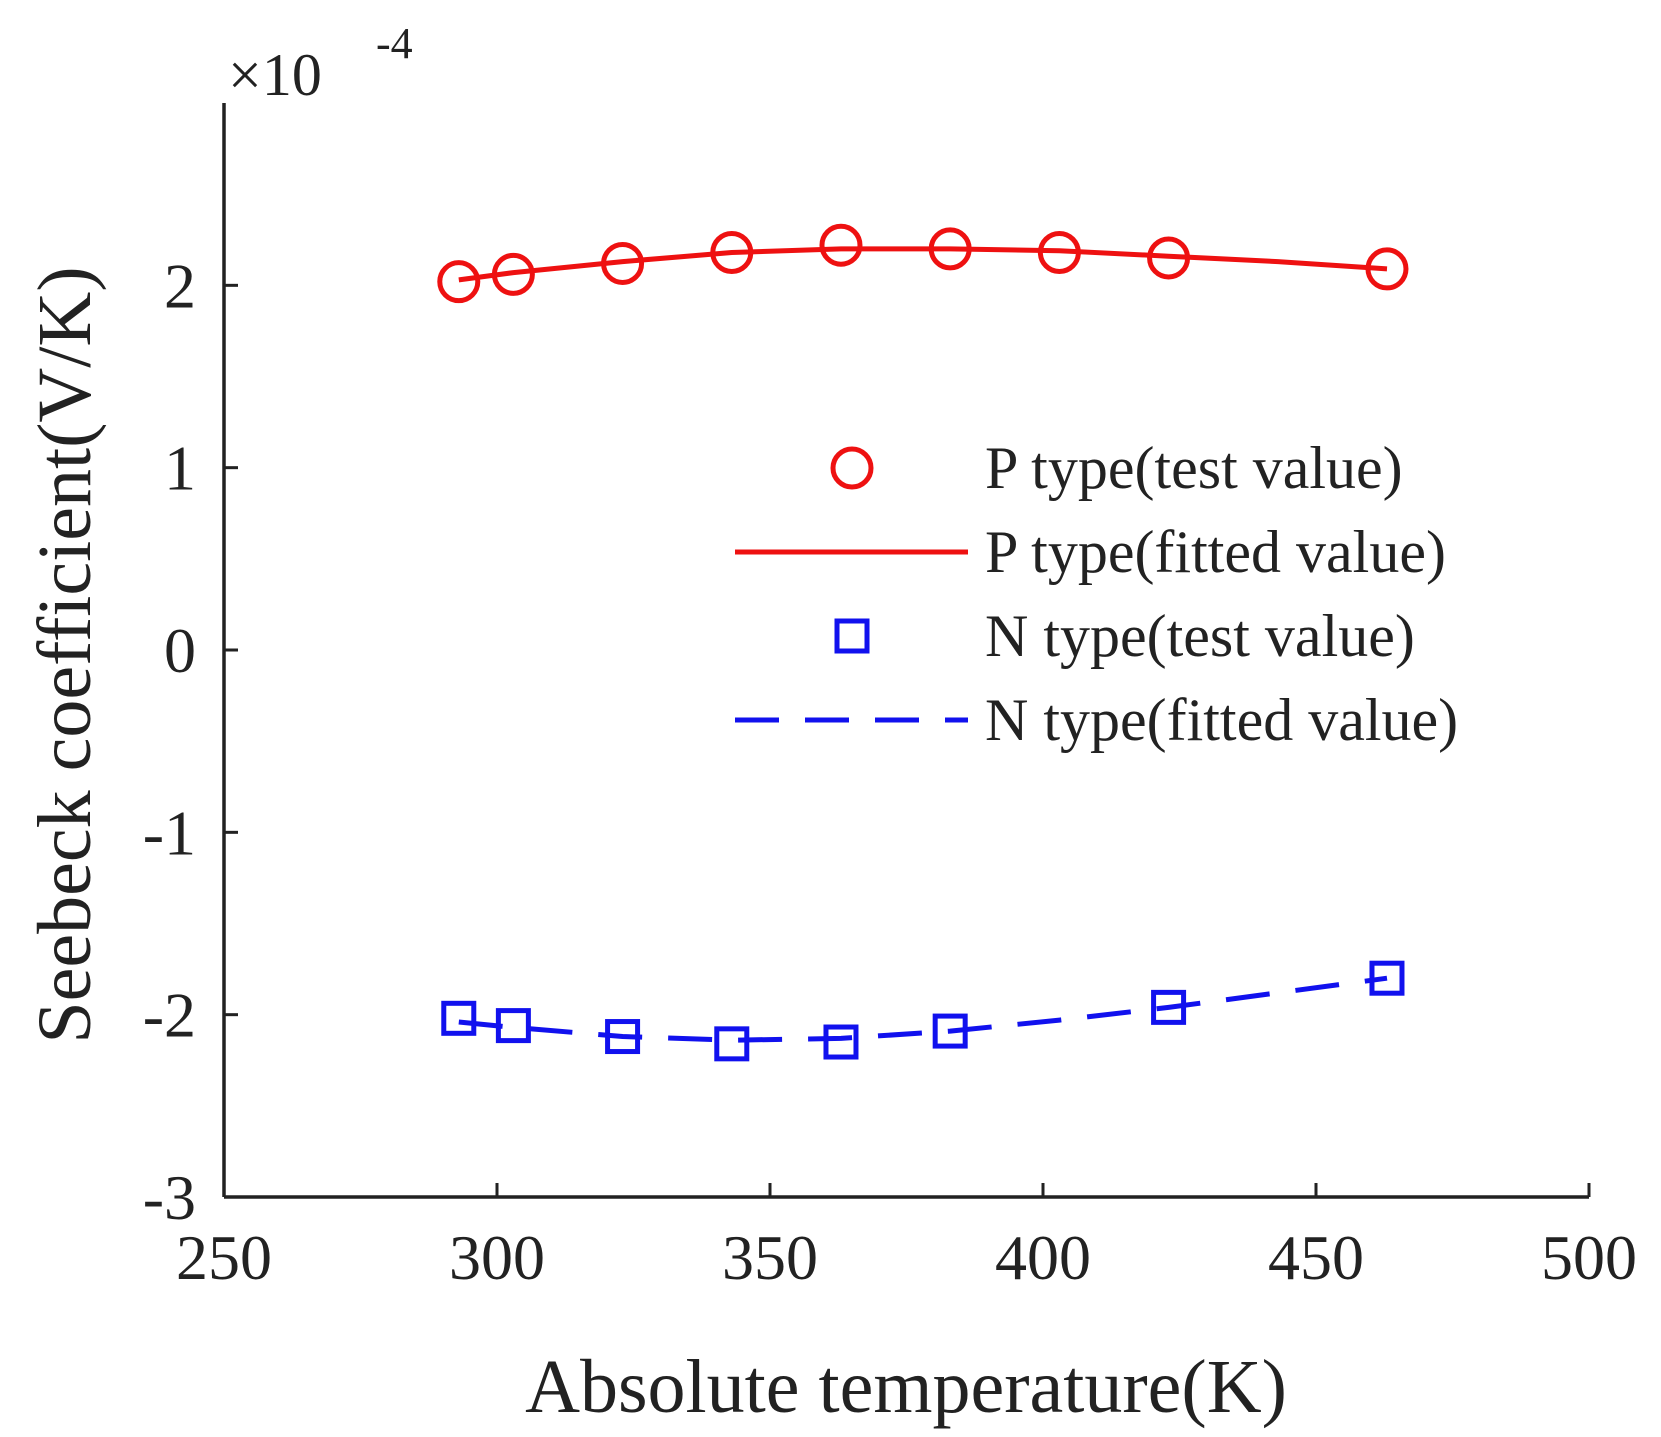 The height and width of the screenshot is (1437, 1661). Describe the element at coordinates (65, 654) in the screenshot. I see `y-axis-title: Seebeck coefficient(V/K)` at that location.